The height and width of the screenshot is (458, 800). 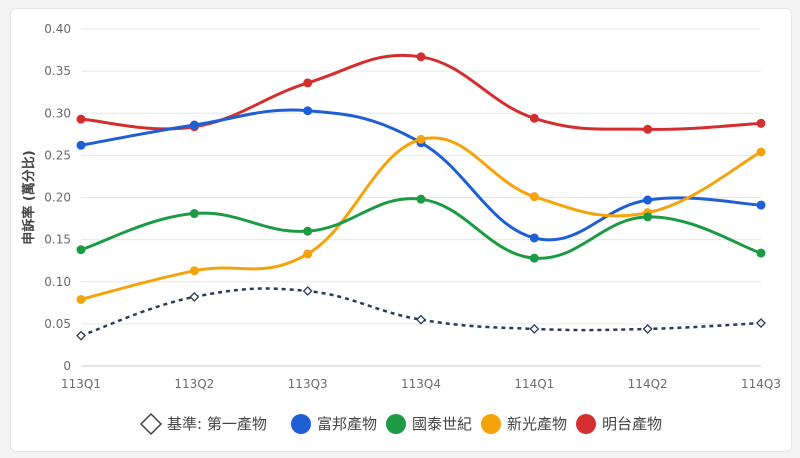 I want to click on x-tick-label: 113Q3, so click(x=308, y=384).